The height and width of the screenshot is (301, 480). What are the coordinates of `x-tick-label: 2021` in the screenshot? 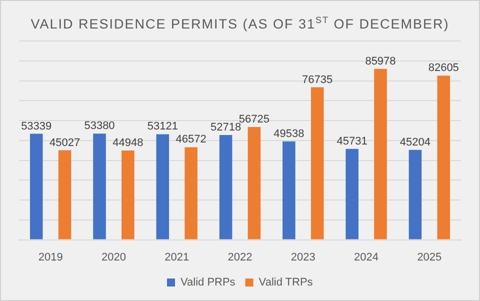 It's located at (177, 257).